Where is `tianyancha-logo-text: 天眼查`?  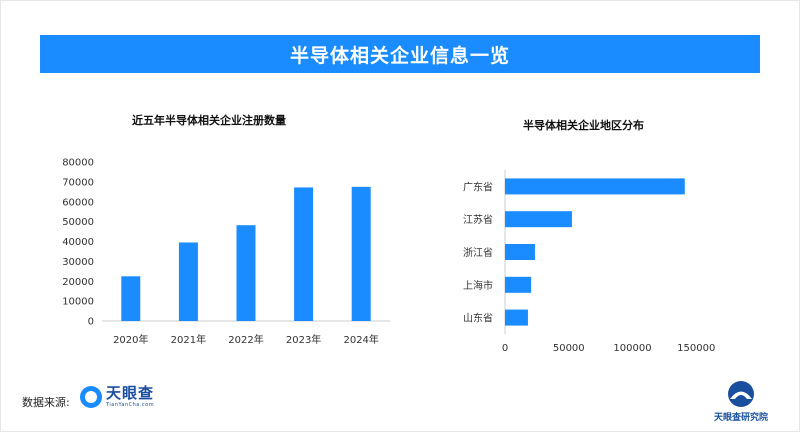
tianyancha-logo-text: 天眼查 is located at coordinates (130, 393).